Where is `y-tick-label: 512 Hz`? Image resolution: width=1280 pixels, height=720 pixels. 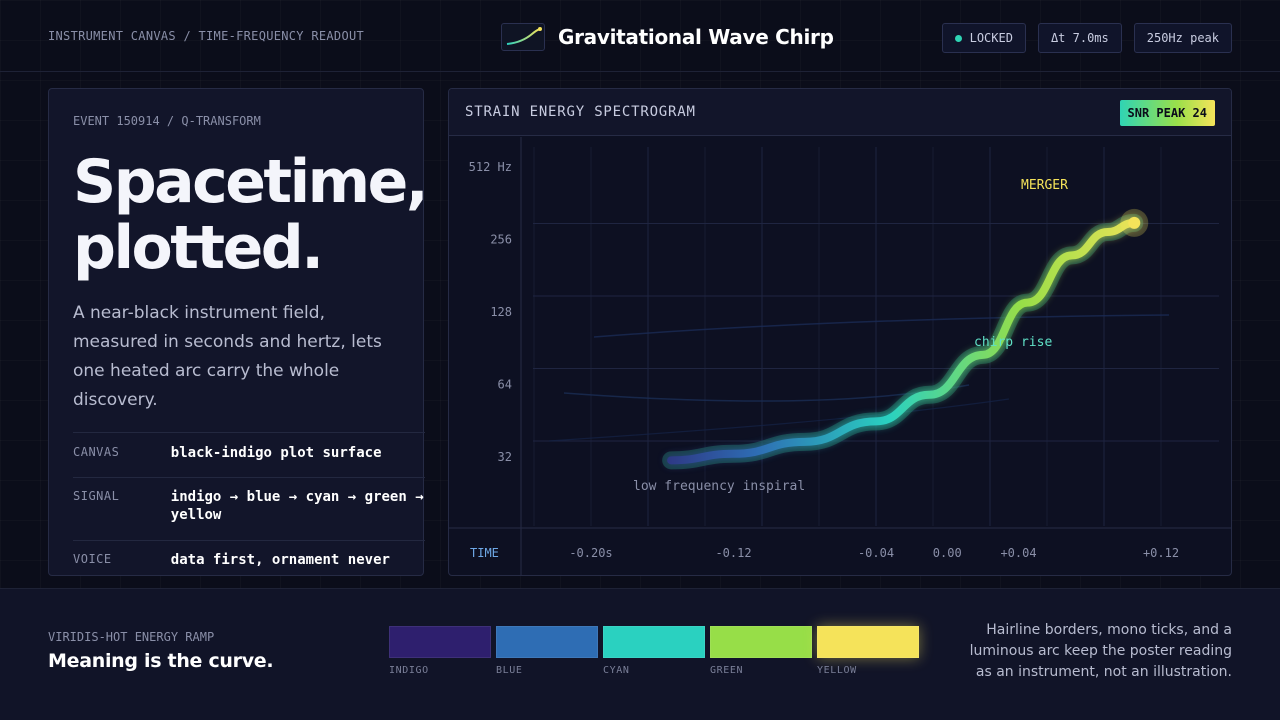
y-tick-label: 512 Hz is located at coordinates (490, 167).